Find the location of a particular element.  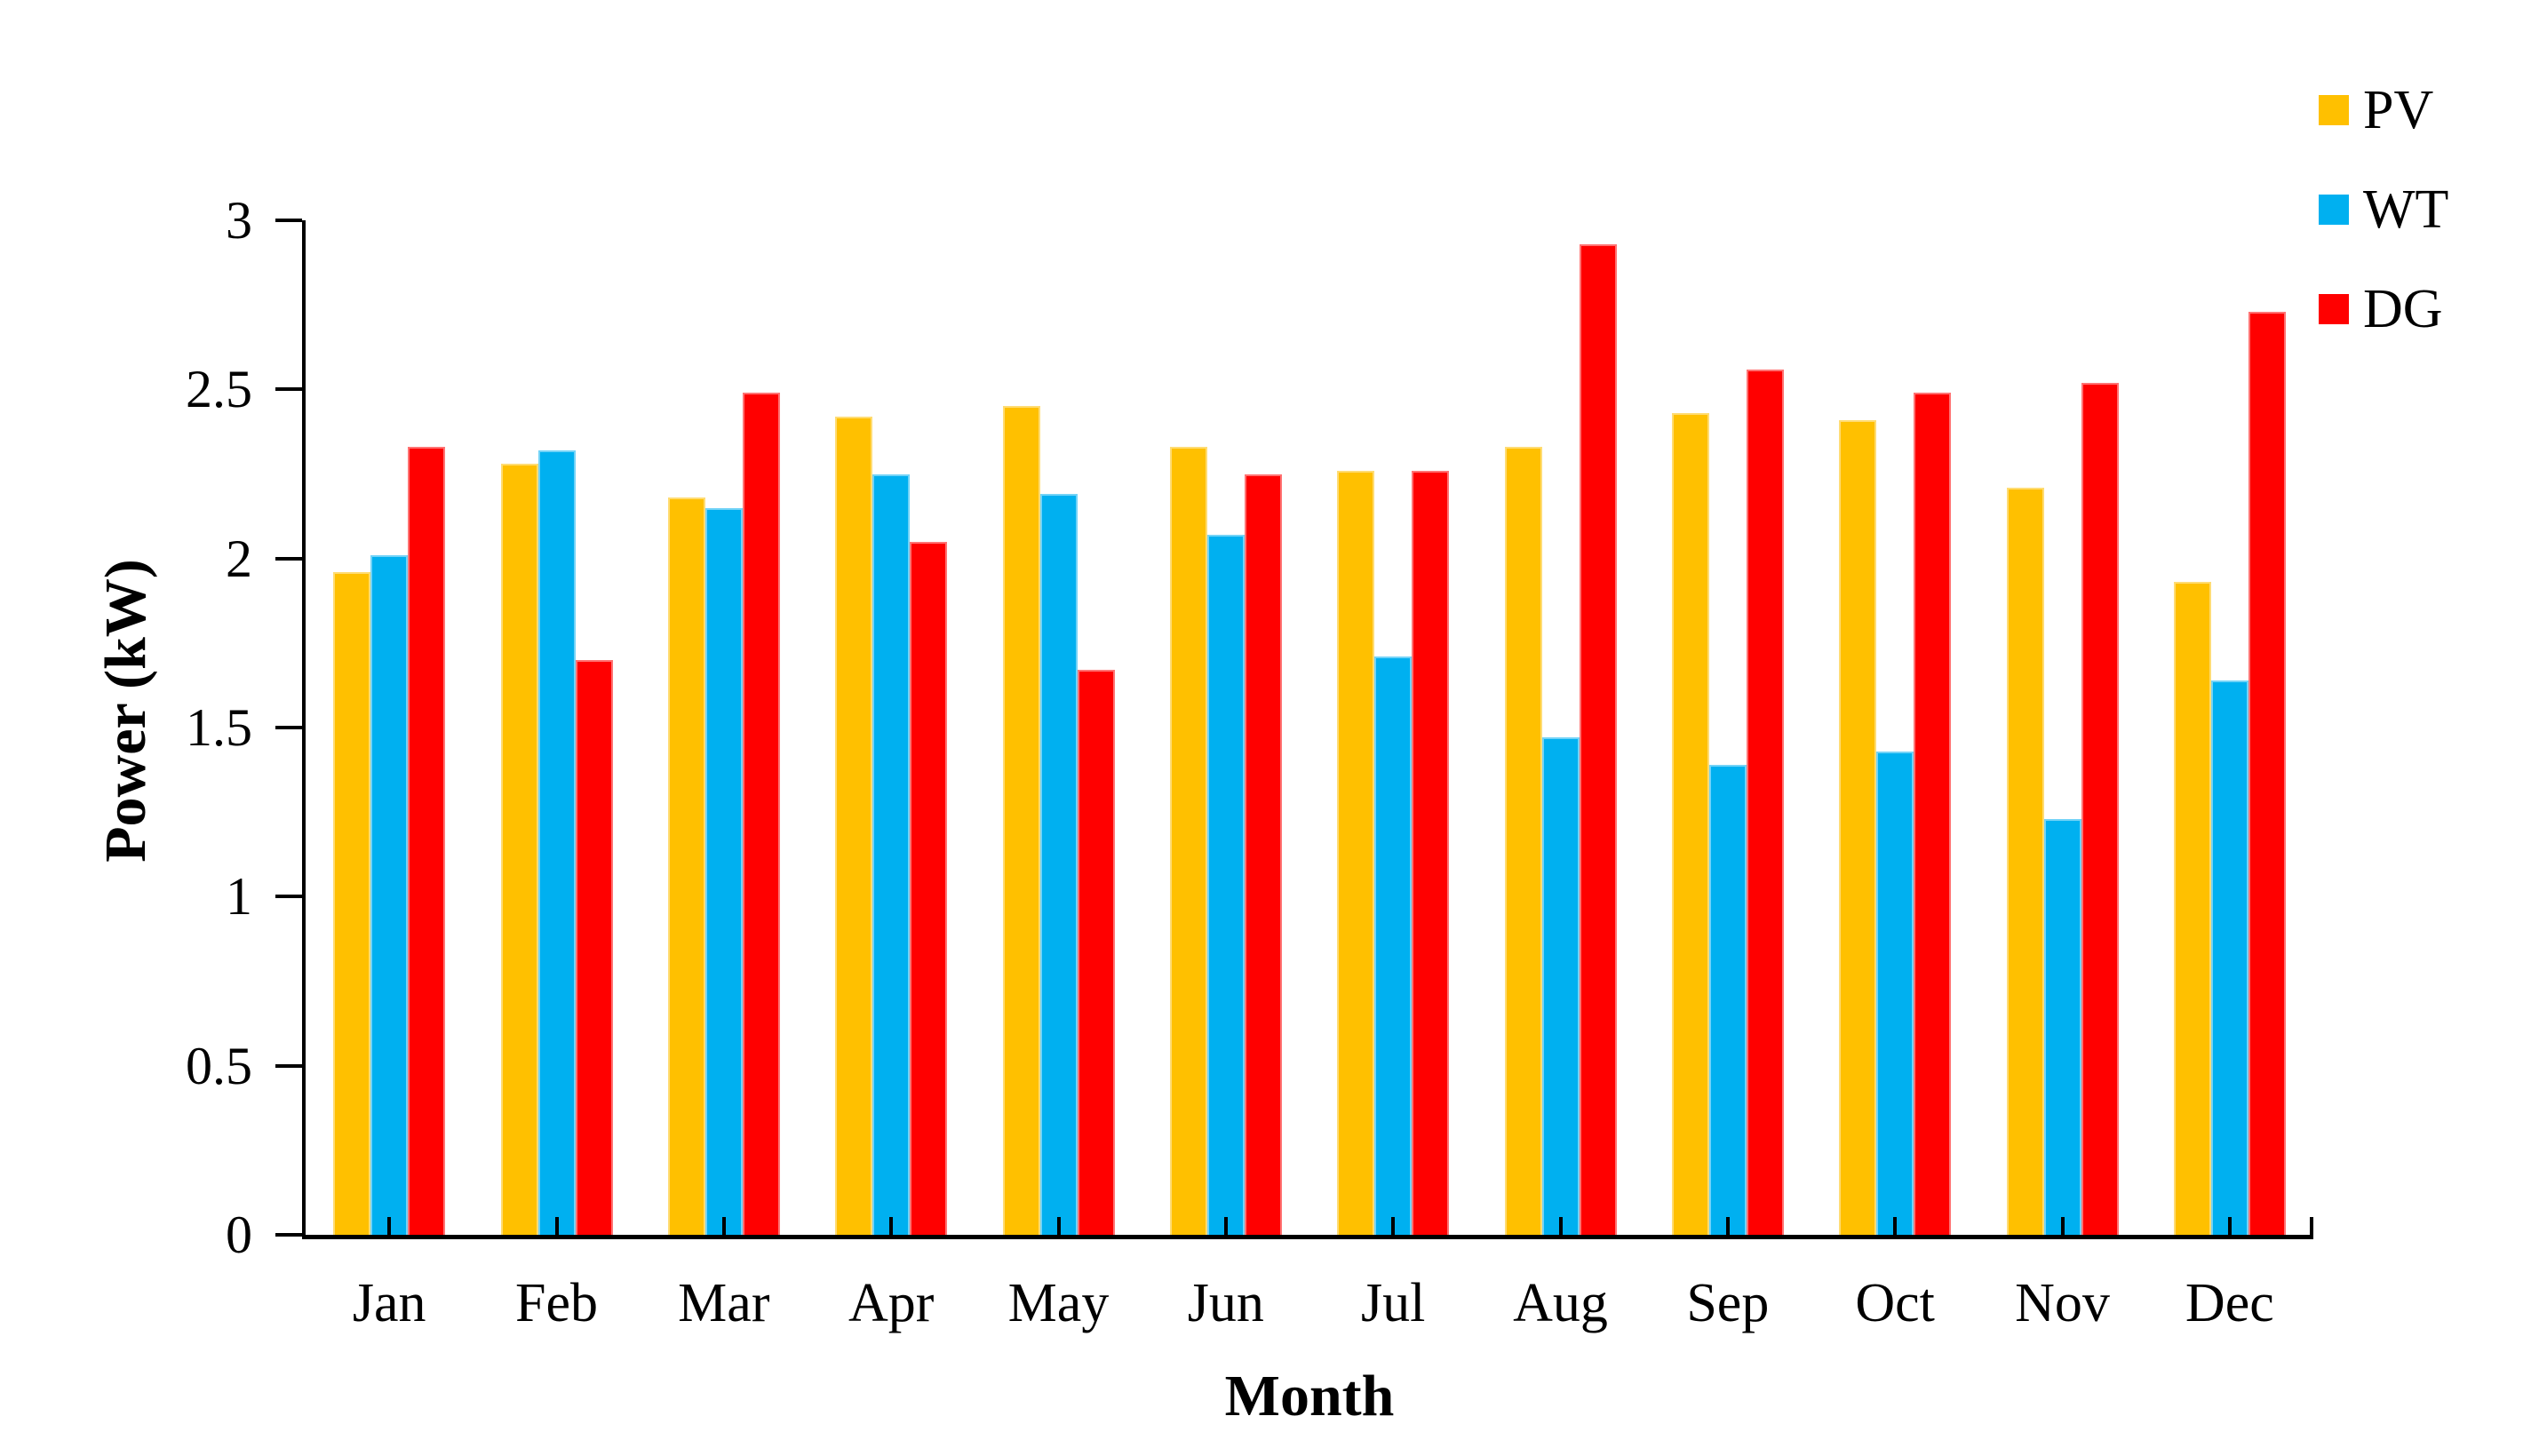

bar-pv-nov is located at coordinates (2025, 861).